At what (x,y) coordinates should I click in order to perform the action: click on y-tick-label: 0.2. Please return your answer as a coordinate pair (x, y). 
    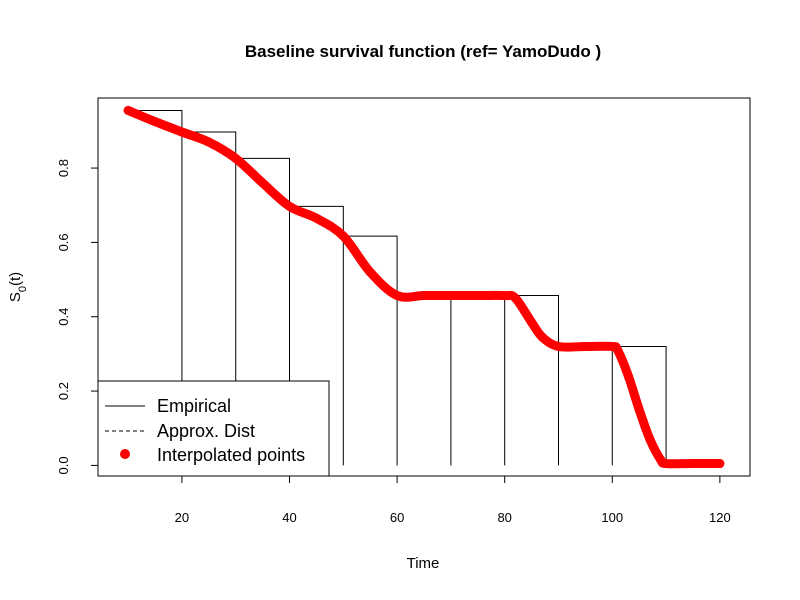
    Looking at the image, I should click on (63, 391).